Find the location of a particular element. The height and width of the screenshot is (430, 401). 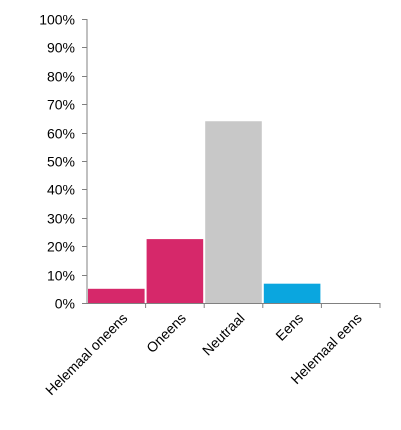

x-category-label: Helemaal oneens is located at coordinates (86, 354).